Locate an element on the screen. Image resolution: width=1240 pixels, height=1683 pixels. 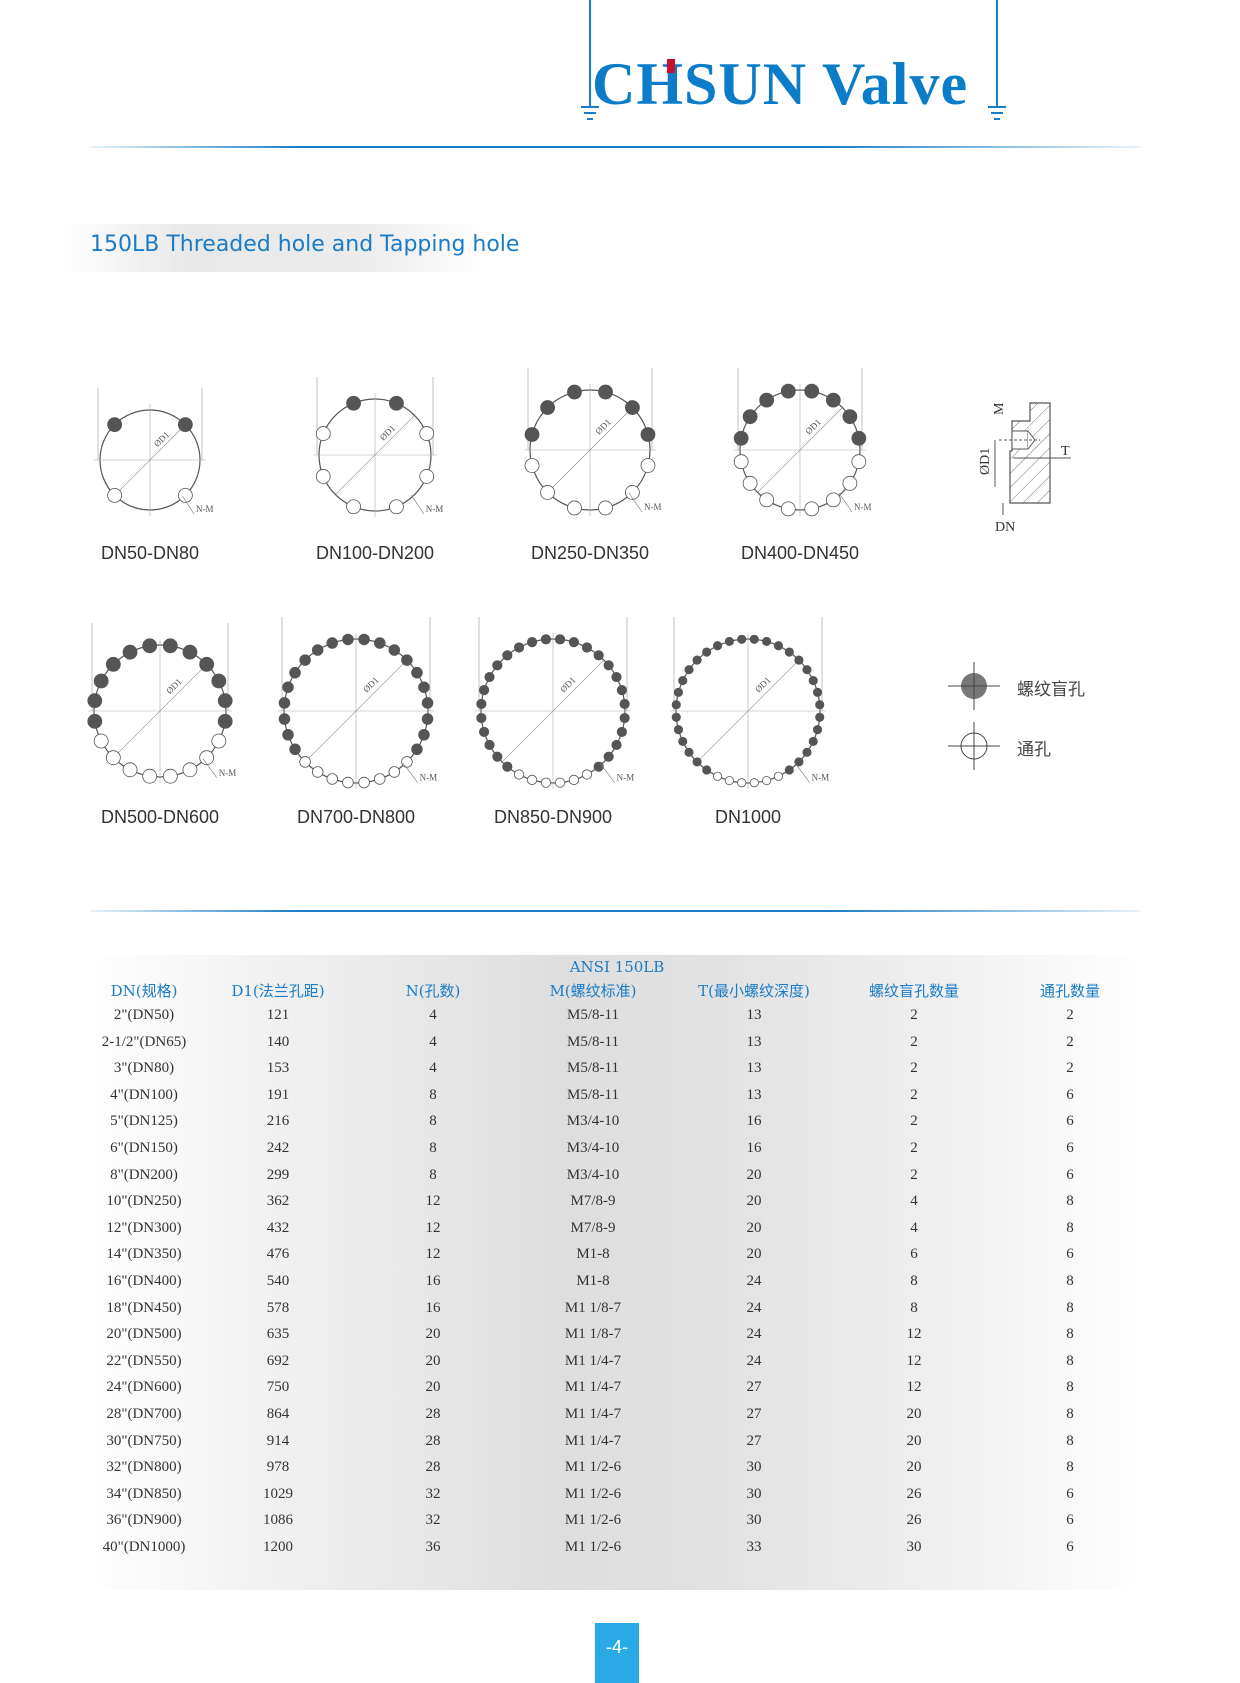
table-cell: 362 is located at coordinates (278, 1201).